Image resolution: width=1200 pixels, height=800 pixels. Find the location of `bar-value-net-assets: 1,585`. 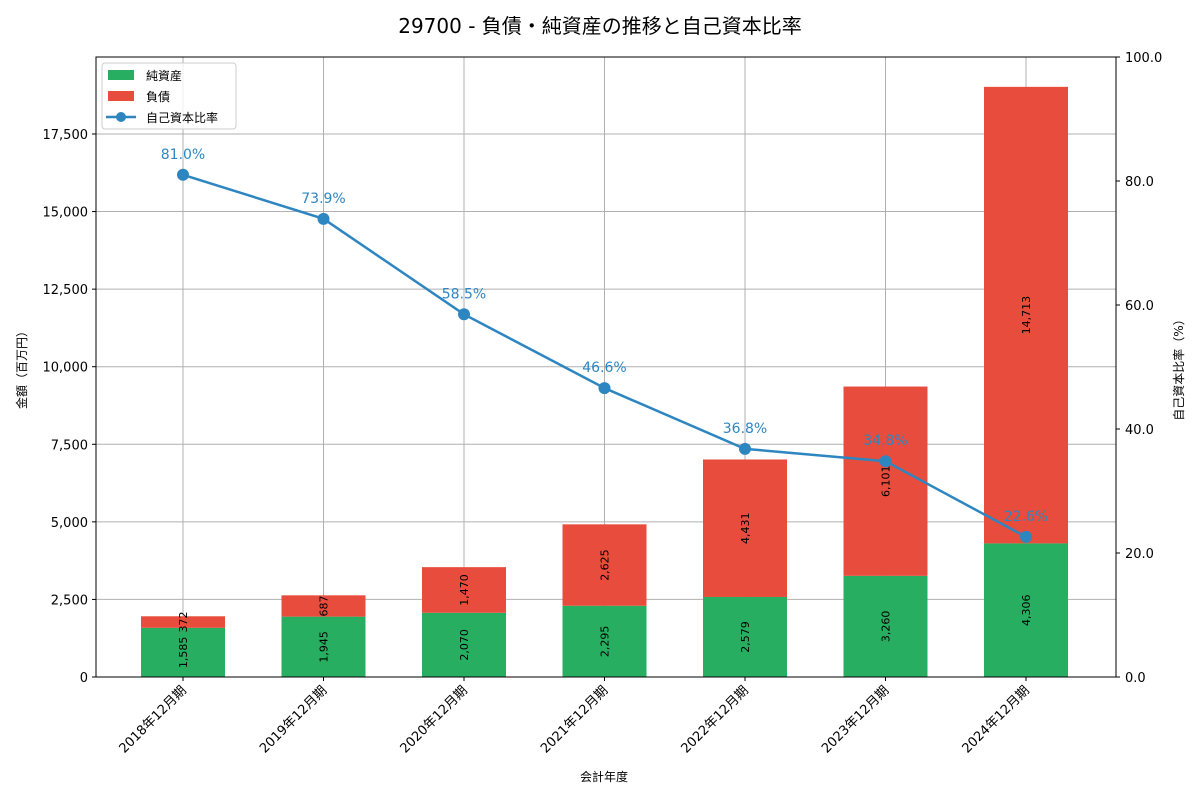

bar-value-net-assets: 1,585 is located at coordinates (183, 653).